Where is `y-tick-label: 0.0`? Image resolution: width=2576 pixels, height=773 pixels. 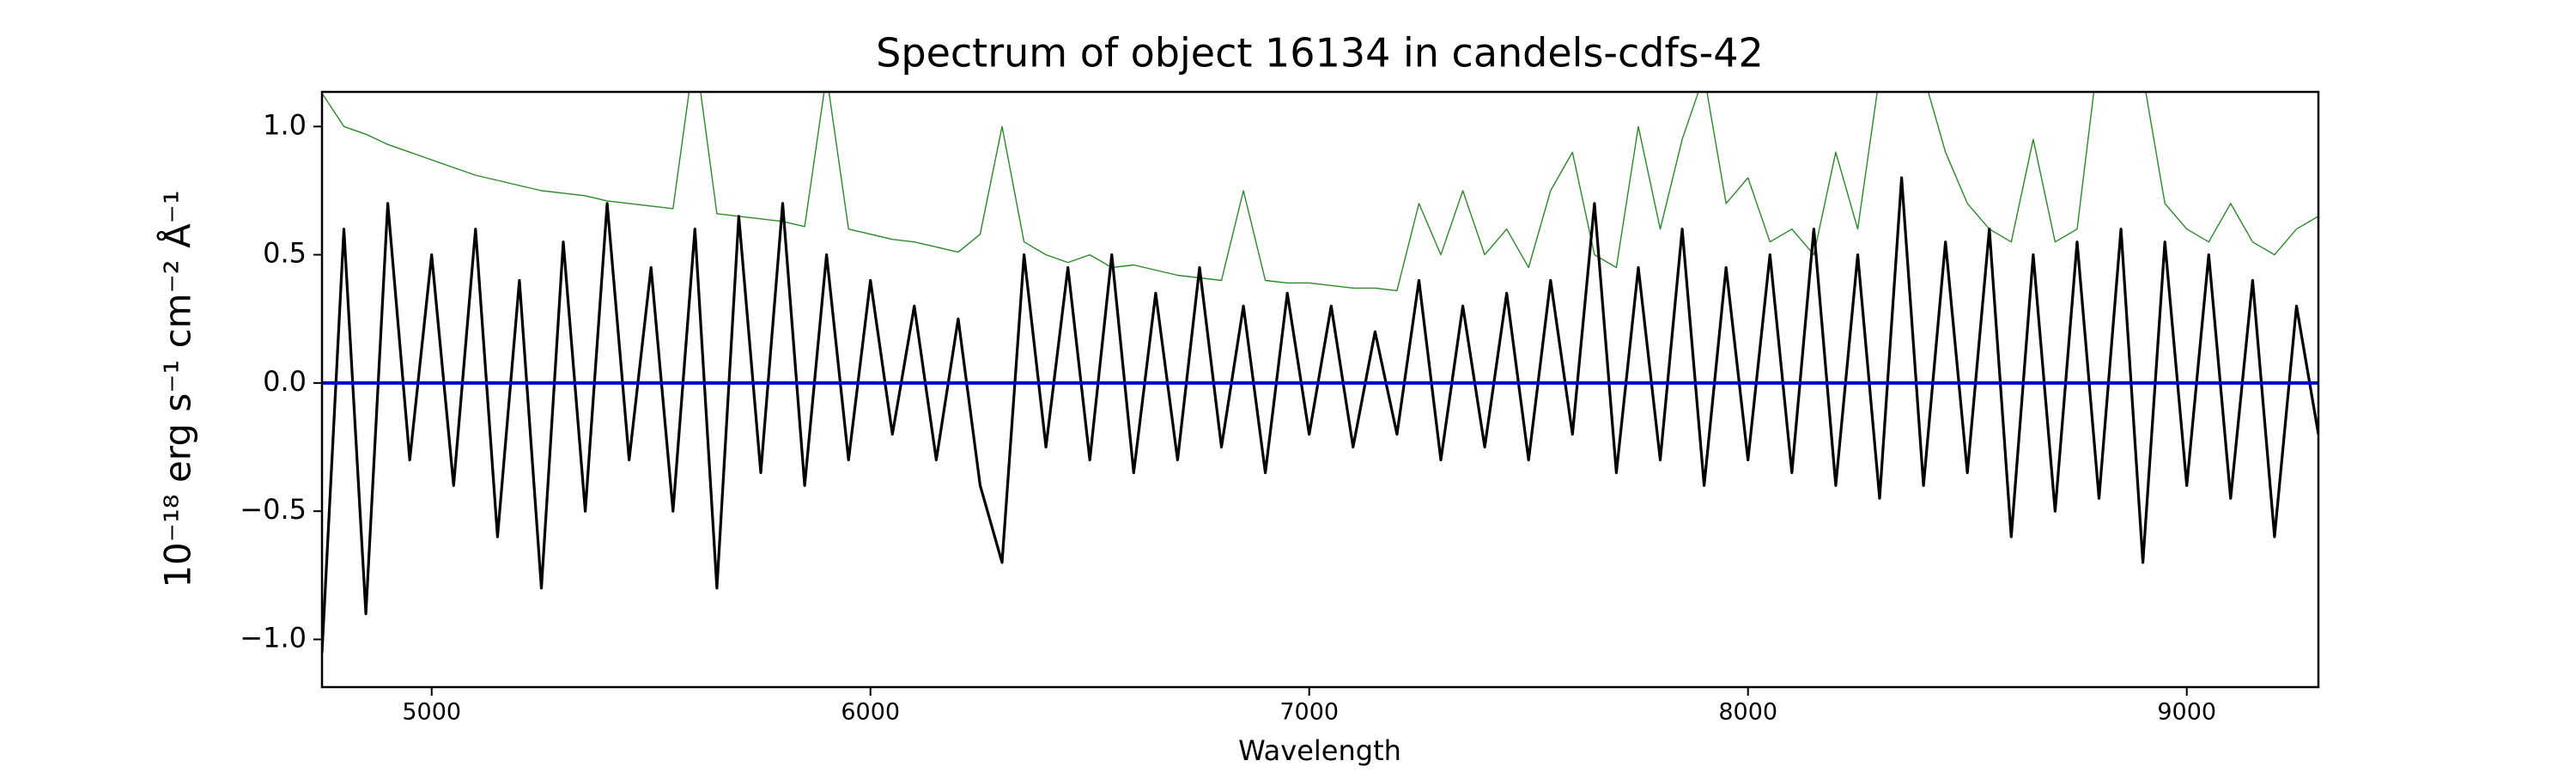 y-tick-label: 0.0 is located at coordinates (285, 381).